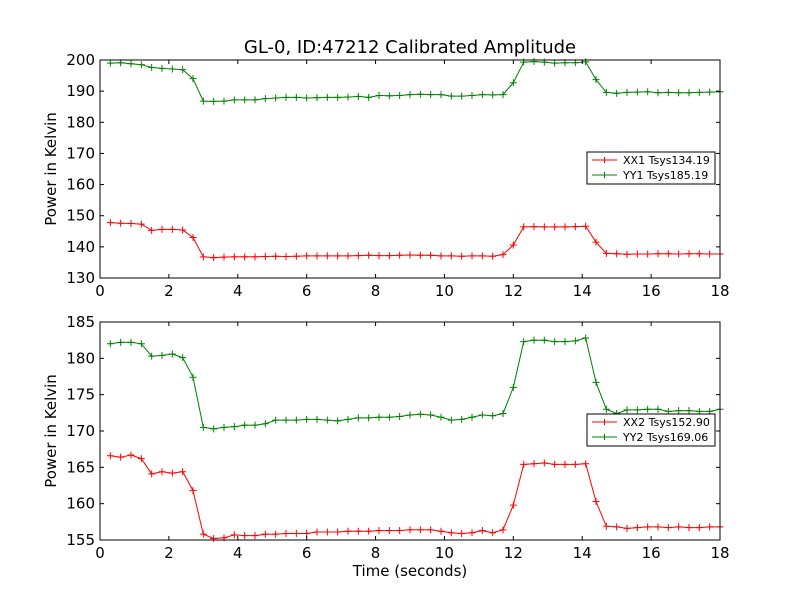 The image size is (800, 600). What do you see at coordinates (80, 122) in the screenshot?
I see `top-ytick-label: 180` at bounding box center [80, 122].